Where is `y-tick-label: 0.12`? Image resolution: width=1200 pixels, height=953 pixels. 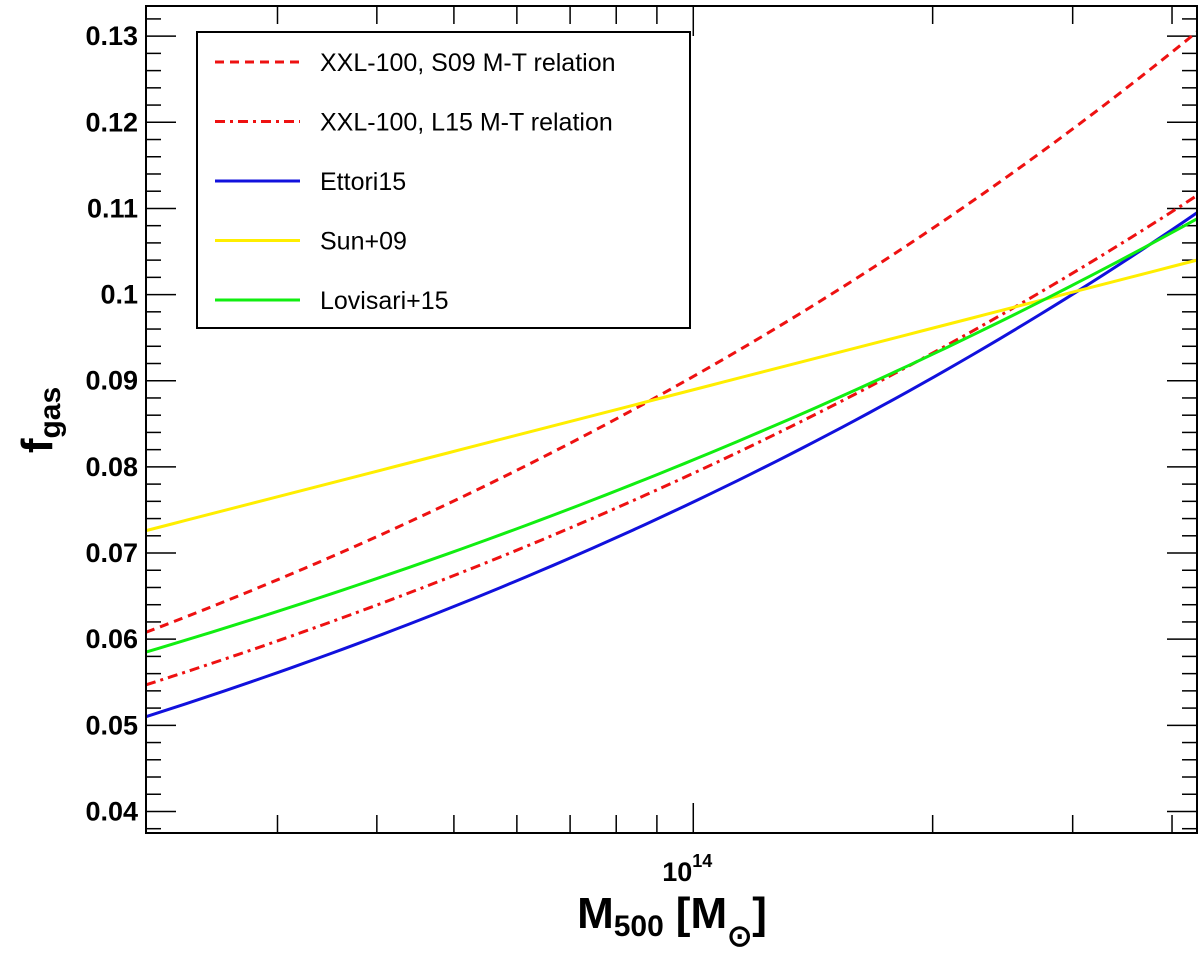 y-tick-label: 0.12 is located at coordinates (111, 122).